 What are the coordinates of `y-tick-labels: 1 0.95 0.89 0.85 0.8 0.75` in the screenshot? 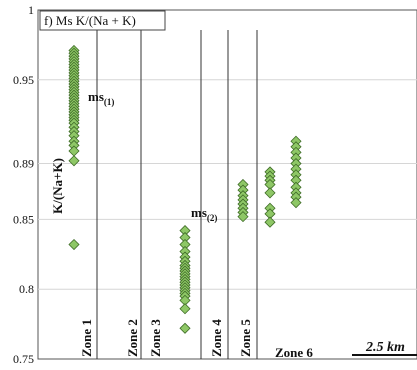 It's located at (23, 184).